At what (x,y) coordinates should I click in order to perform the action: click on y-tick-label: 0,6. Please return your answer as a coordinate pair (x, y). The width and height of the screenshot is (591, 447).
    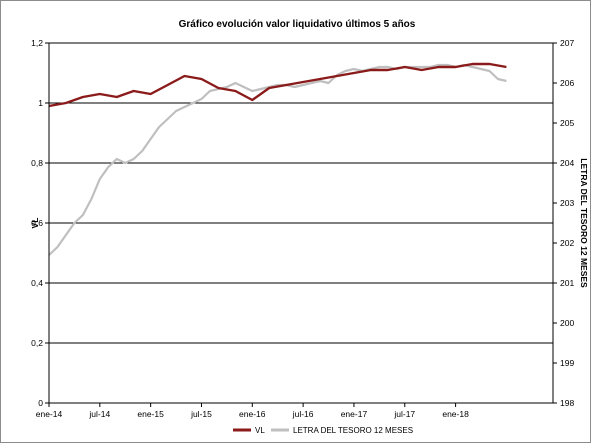
    Looking at the image, I should click on (37, 223).